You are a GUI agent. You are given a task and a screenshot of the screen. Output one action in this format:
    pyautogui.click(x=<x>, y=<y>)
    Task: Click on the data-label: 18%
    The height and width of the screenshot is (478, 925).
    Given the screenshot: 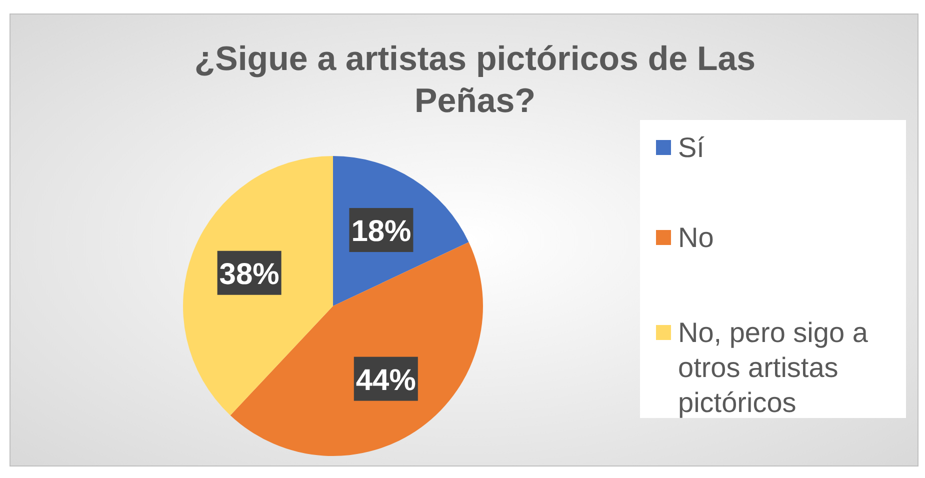 What is the action you would take?
    pyautogui.click(x=381, y=231)
    